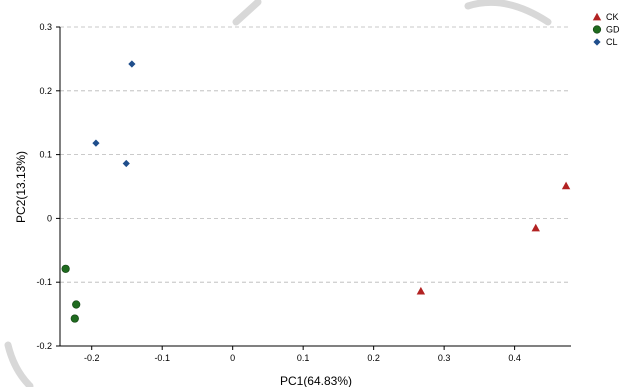 Image resolution: width=626 pixels, height=387 pixels. Describe the element at coordinates (162, 358) in the screenshot. I see `x-tick-label: -0.1` at that location.